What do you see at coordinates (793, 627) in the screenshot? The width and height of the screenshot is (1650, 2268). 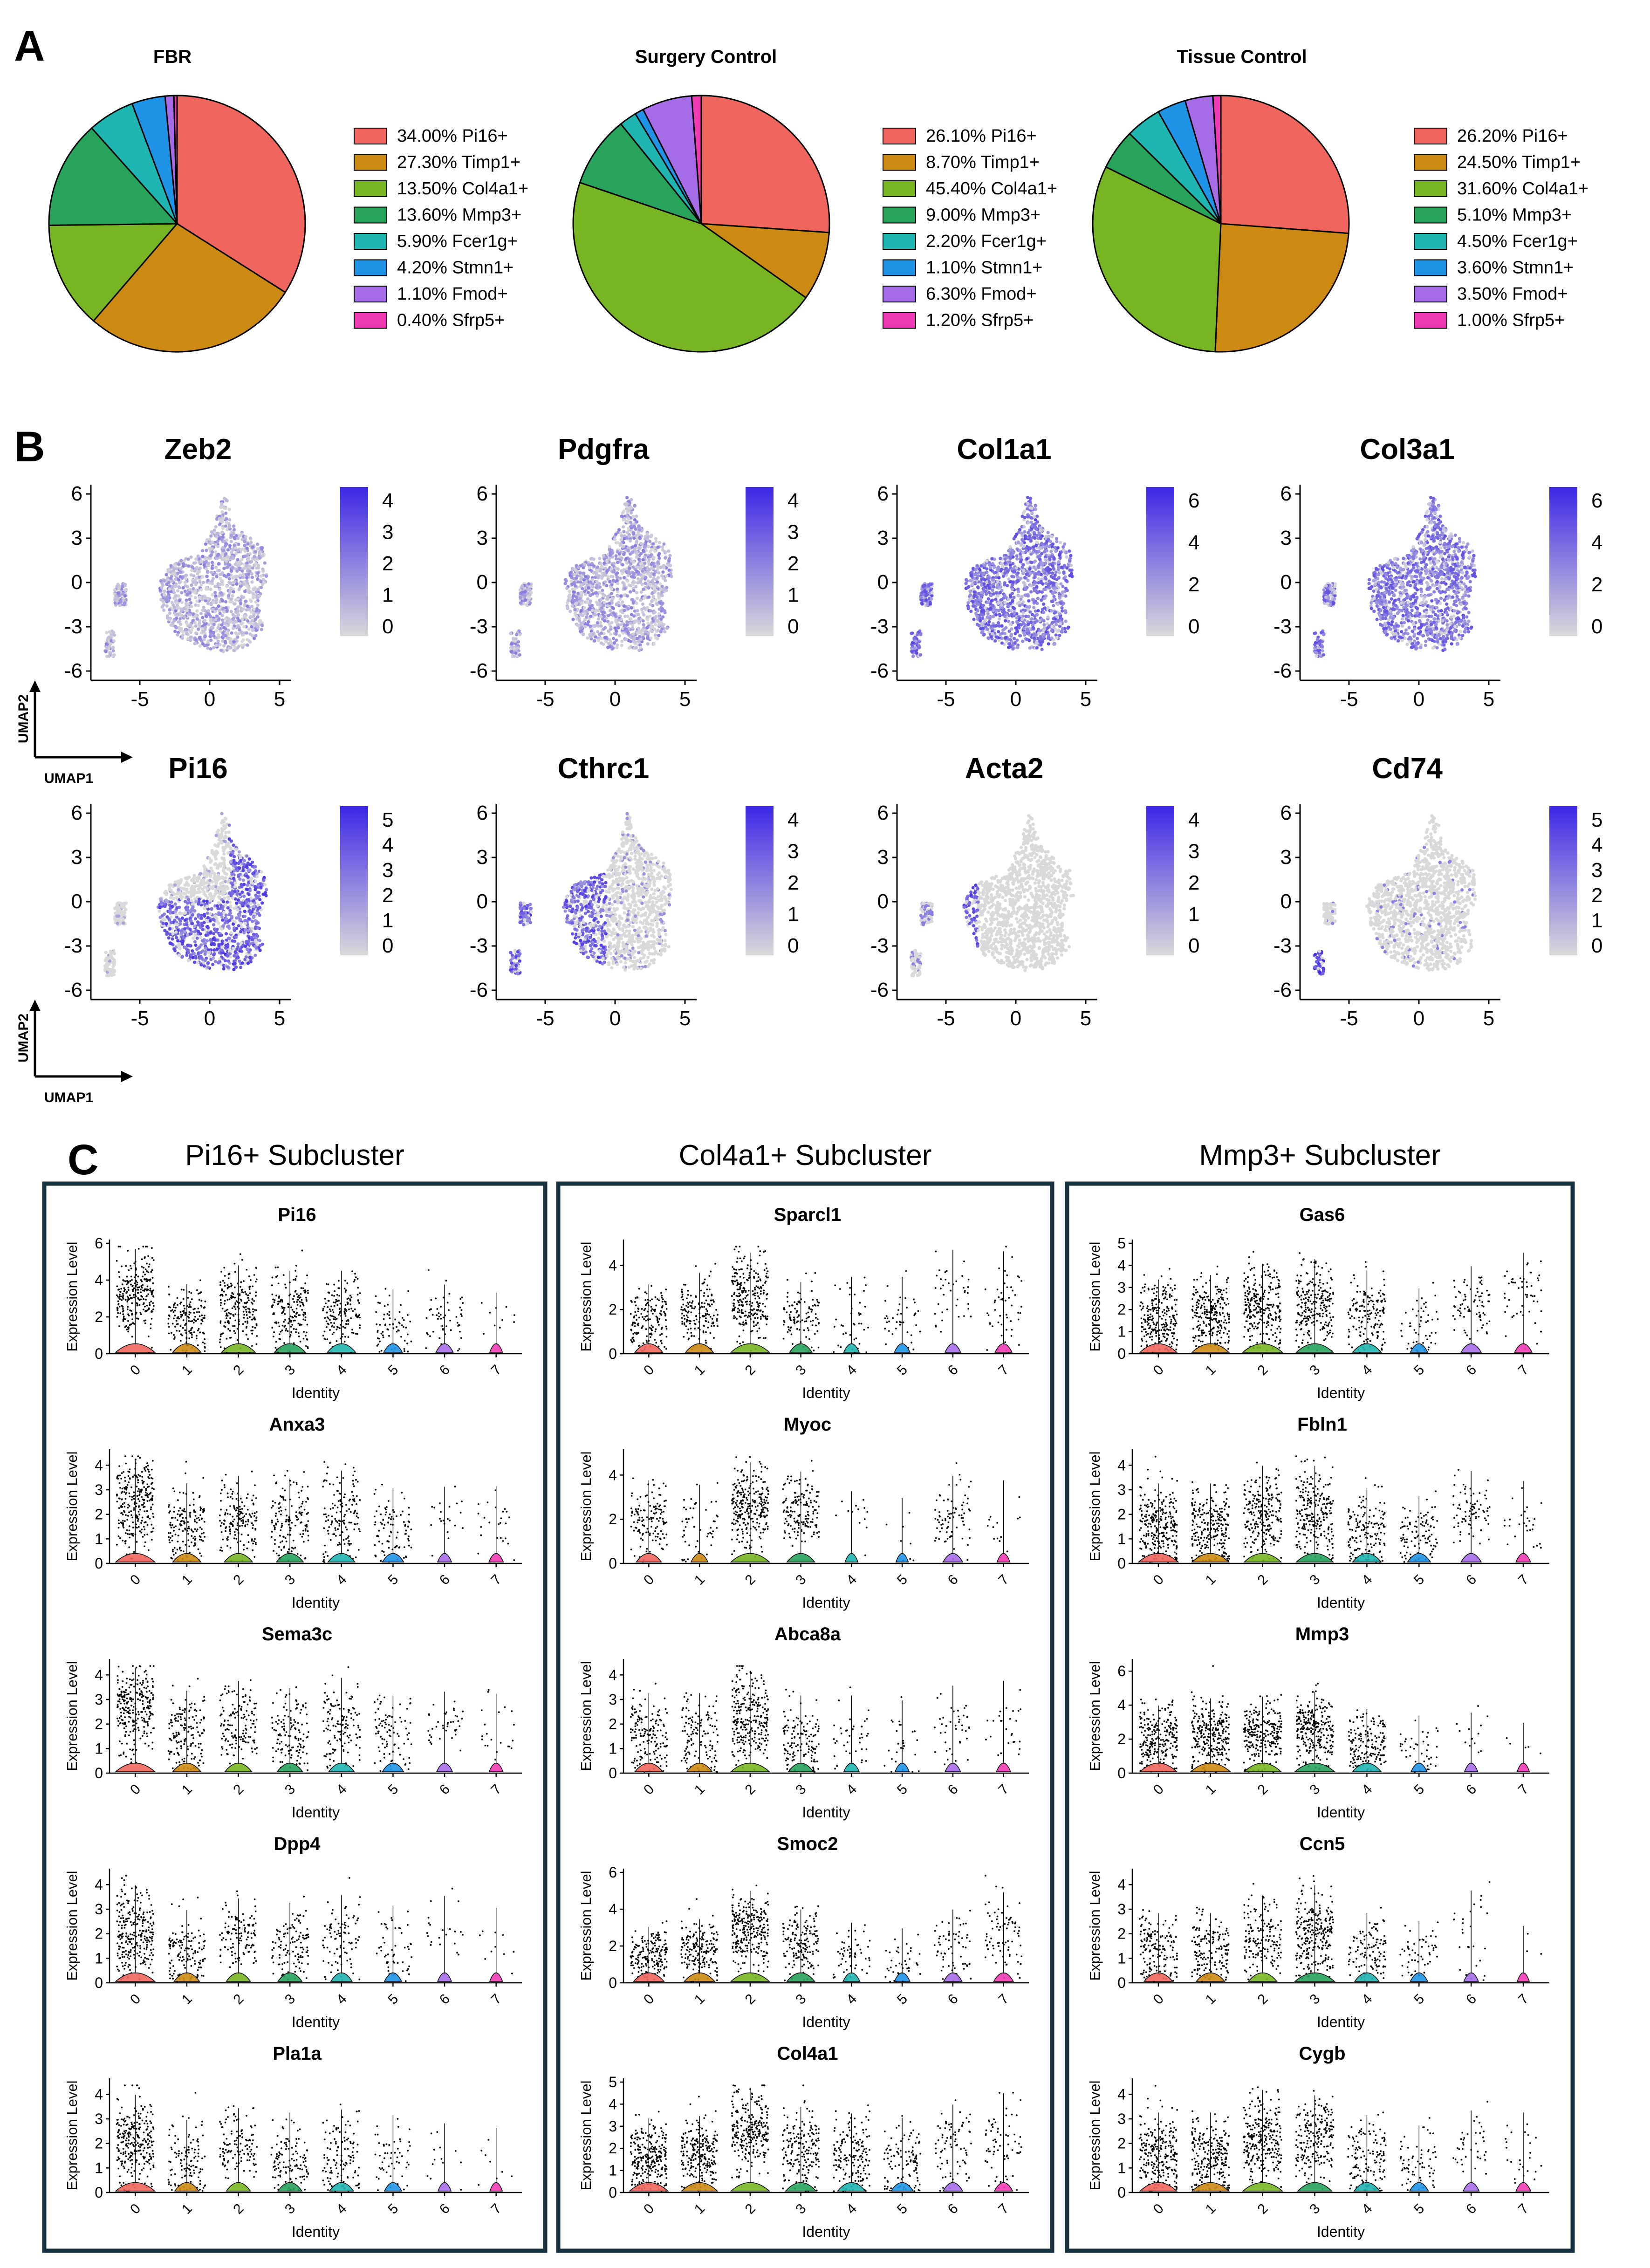 I see `colorbar-tick-label: 0` at bounding box center [793, 627].